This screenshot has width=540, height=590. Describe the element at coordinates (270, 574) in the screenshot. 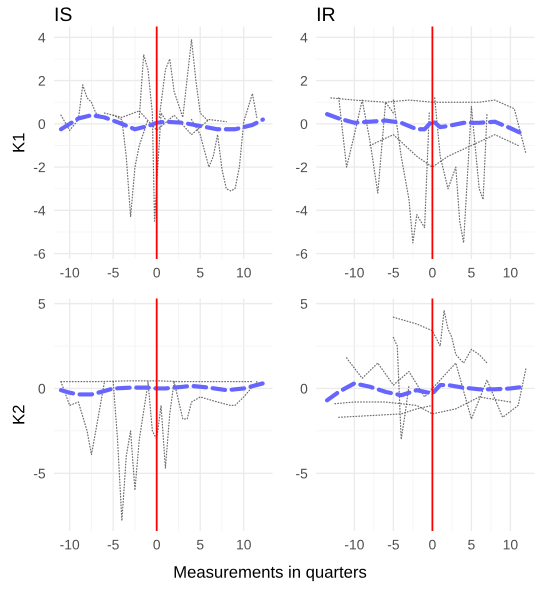

I see `x-axis-title: Measurements in quarters` at that location.